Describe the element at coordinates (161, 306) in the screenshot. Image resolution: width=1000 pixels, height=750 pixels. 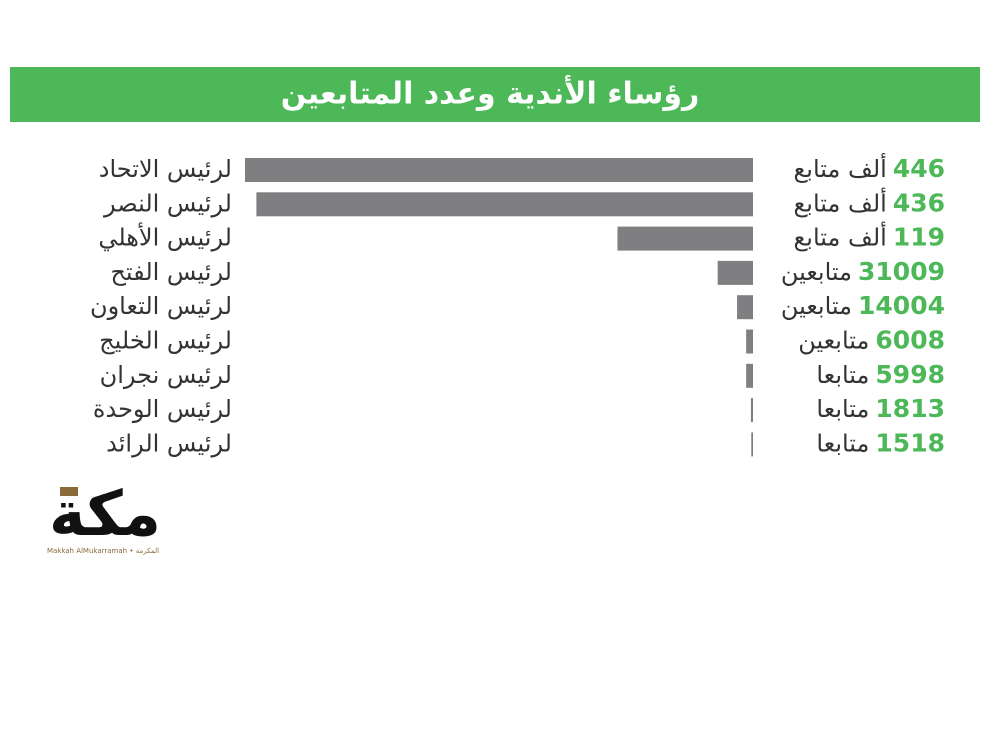
I see `category-label: لرئيس التعاون` at that location.